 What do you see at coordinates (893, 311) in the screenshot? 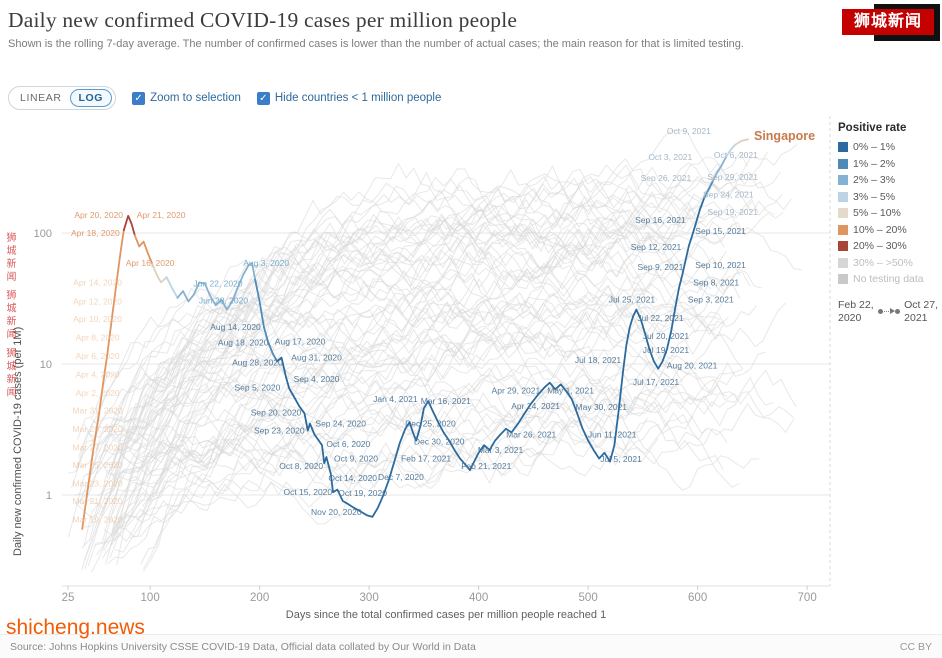
I see `slider-play-icon` at bounding box center [893, 311].